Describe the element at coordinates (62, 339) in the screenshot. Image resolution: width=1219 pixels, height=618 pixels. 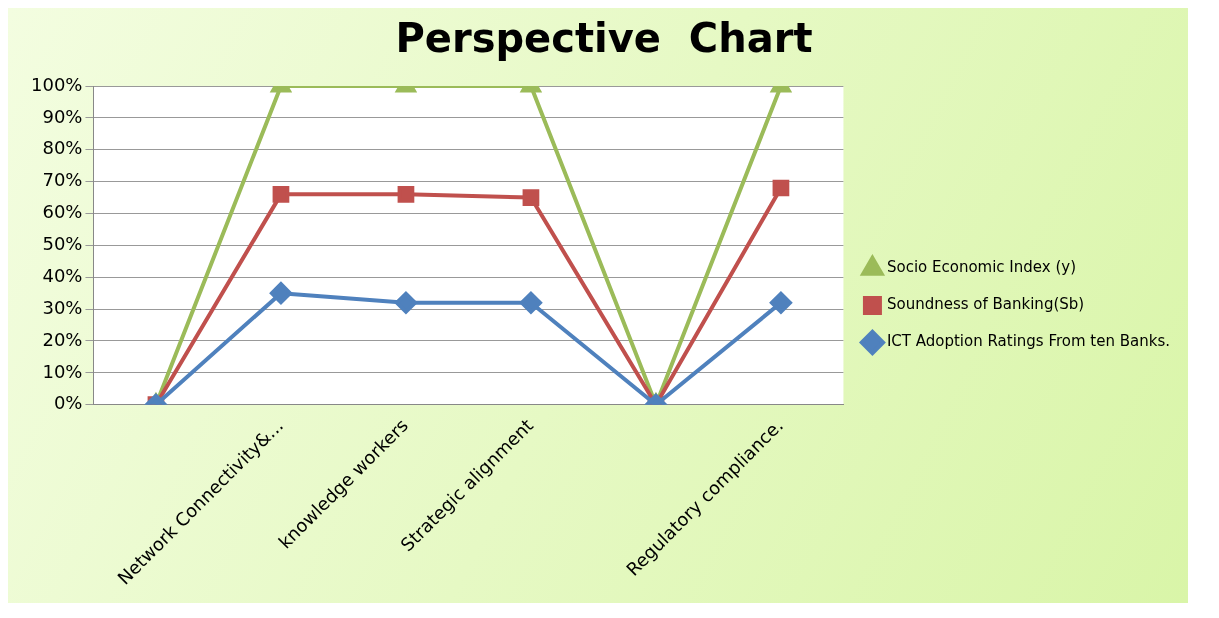
I see `y-tick-label: 20%` at that location.